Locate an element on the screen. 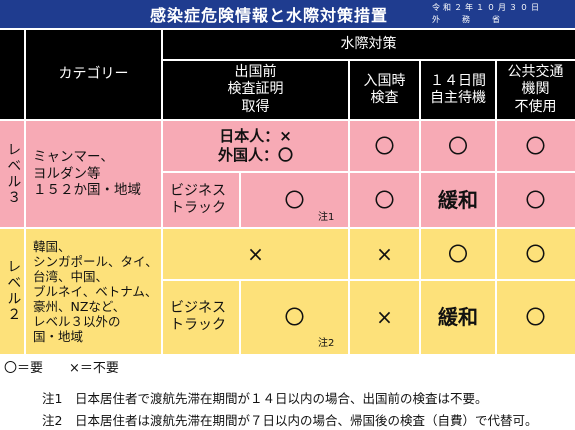  title-bar is located at coordinates (287, 14).